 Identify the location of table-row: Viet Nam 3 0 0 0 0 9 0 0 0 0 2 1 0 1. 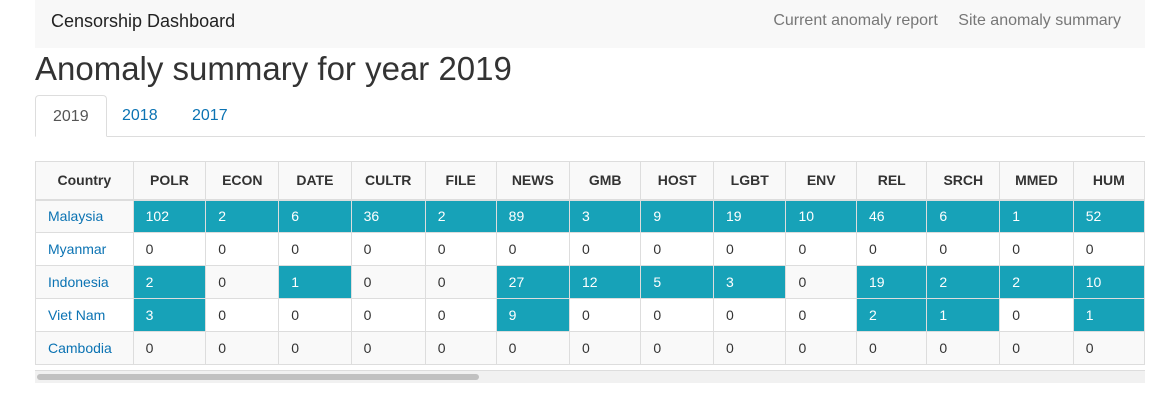
(590, 315).